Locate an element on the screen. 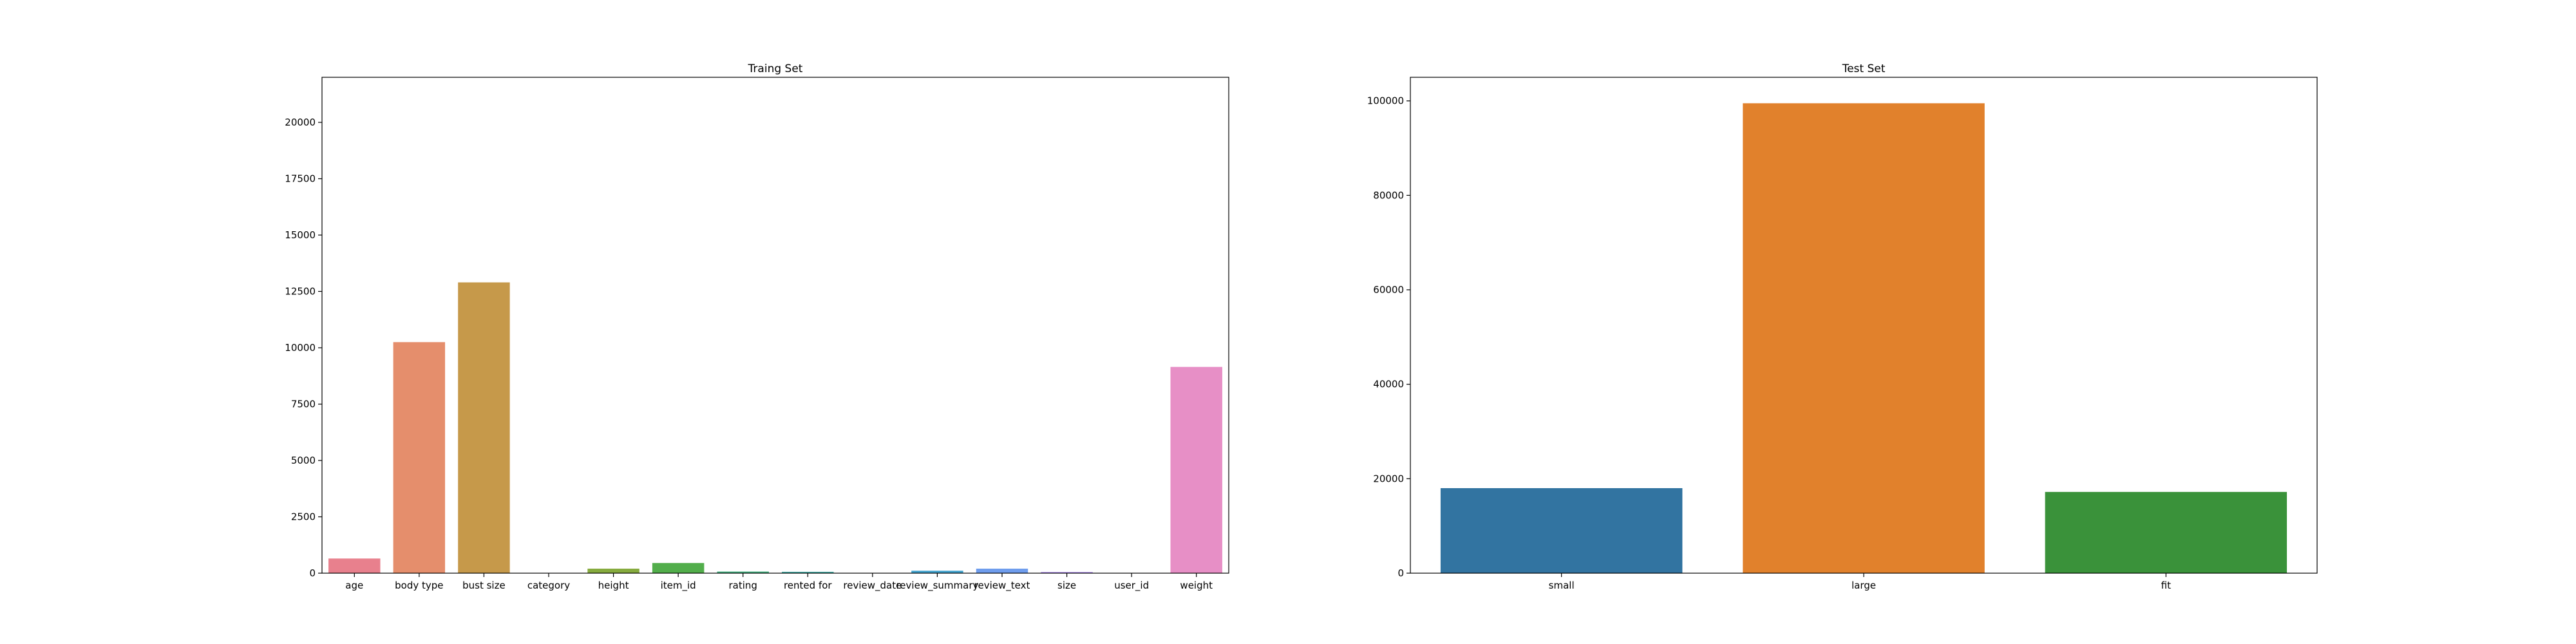 Image resolution: width=2576 pixels, height=644 pixels. bar-small is located at coordinates (1562, 530).